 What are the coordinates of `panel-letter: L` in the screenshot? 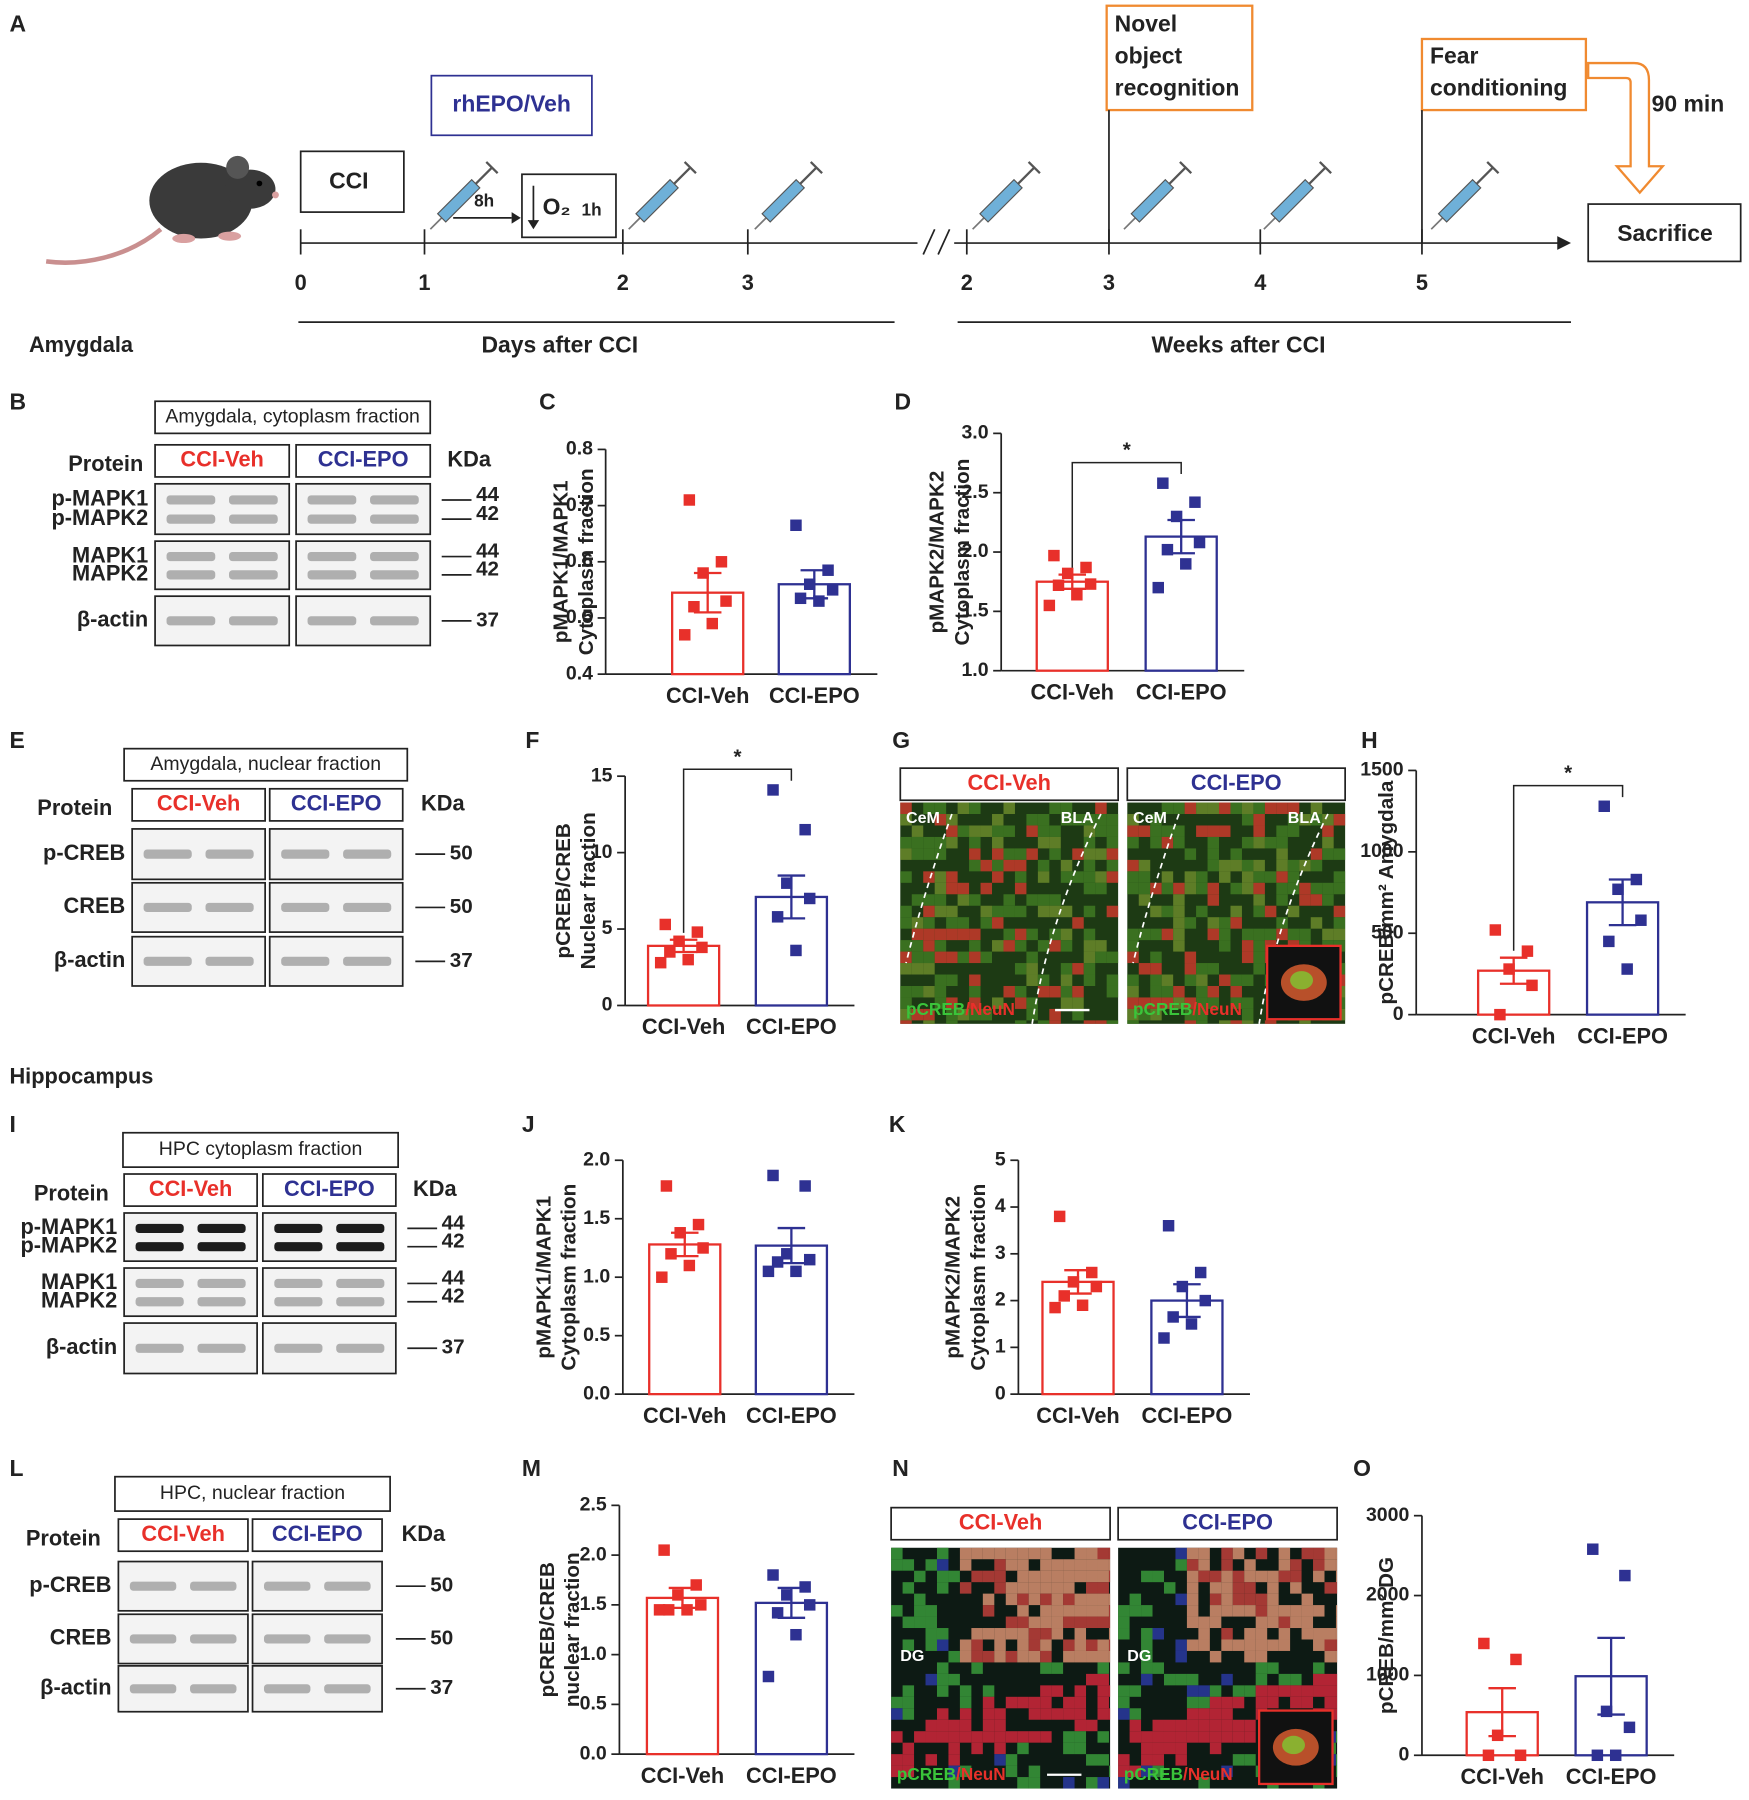 It's located at (16, 1468).